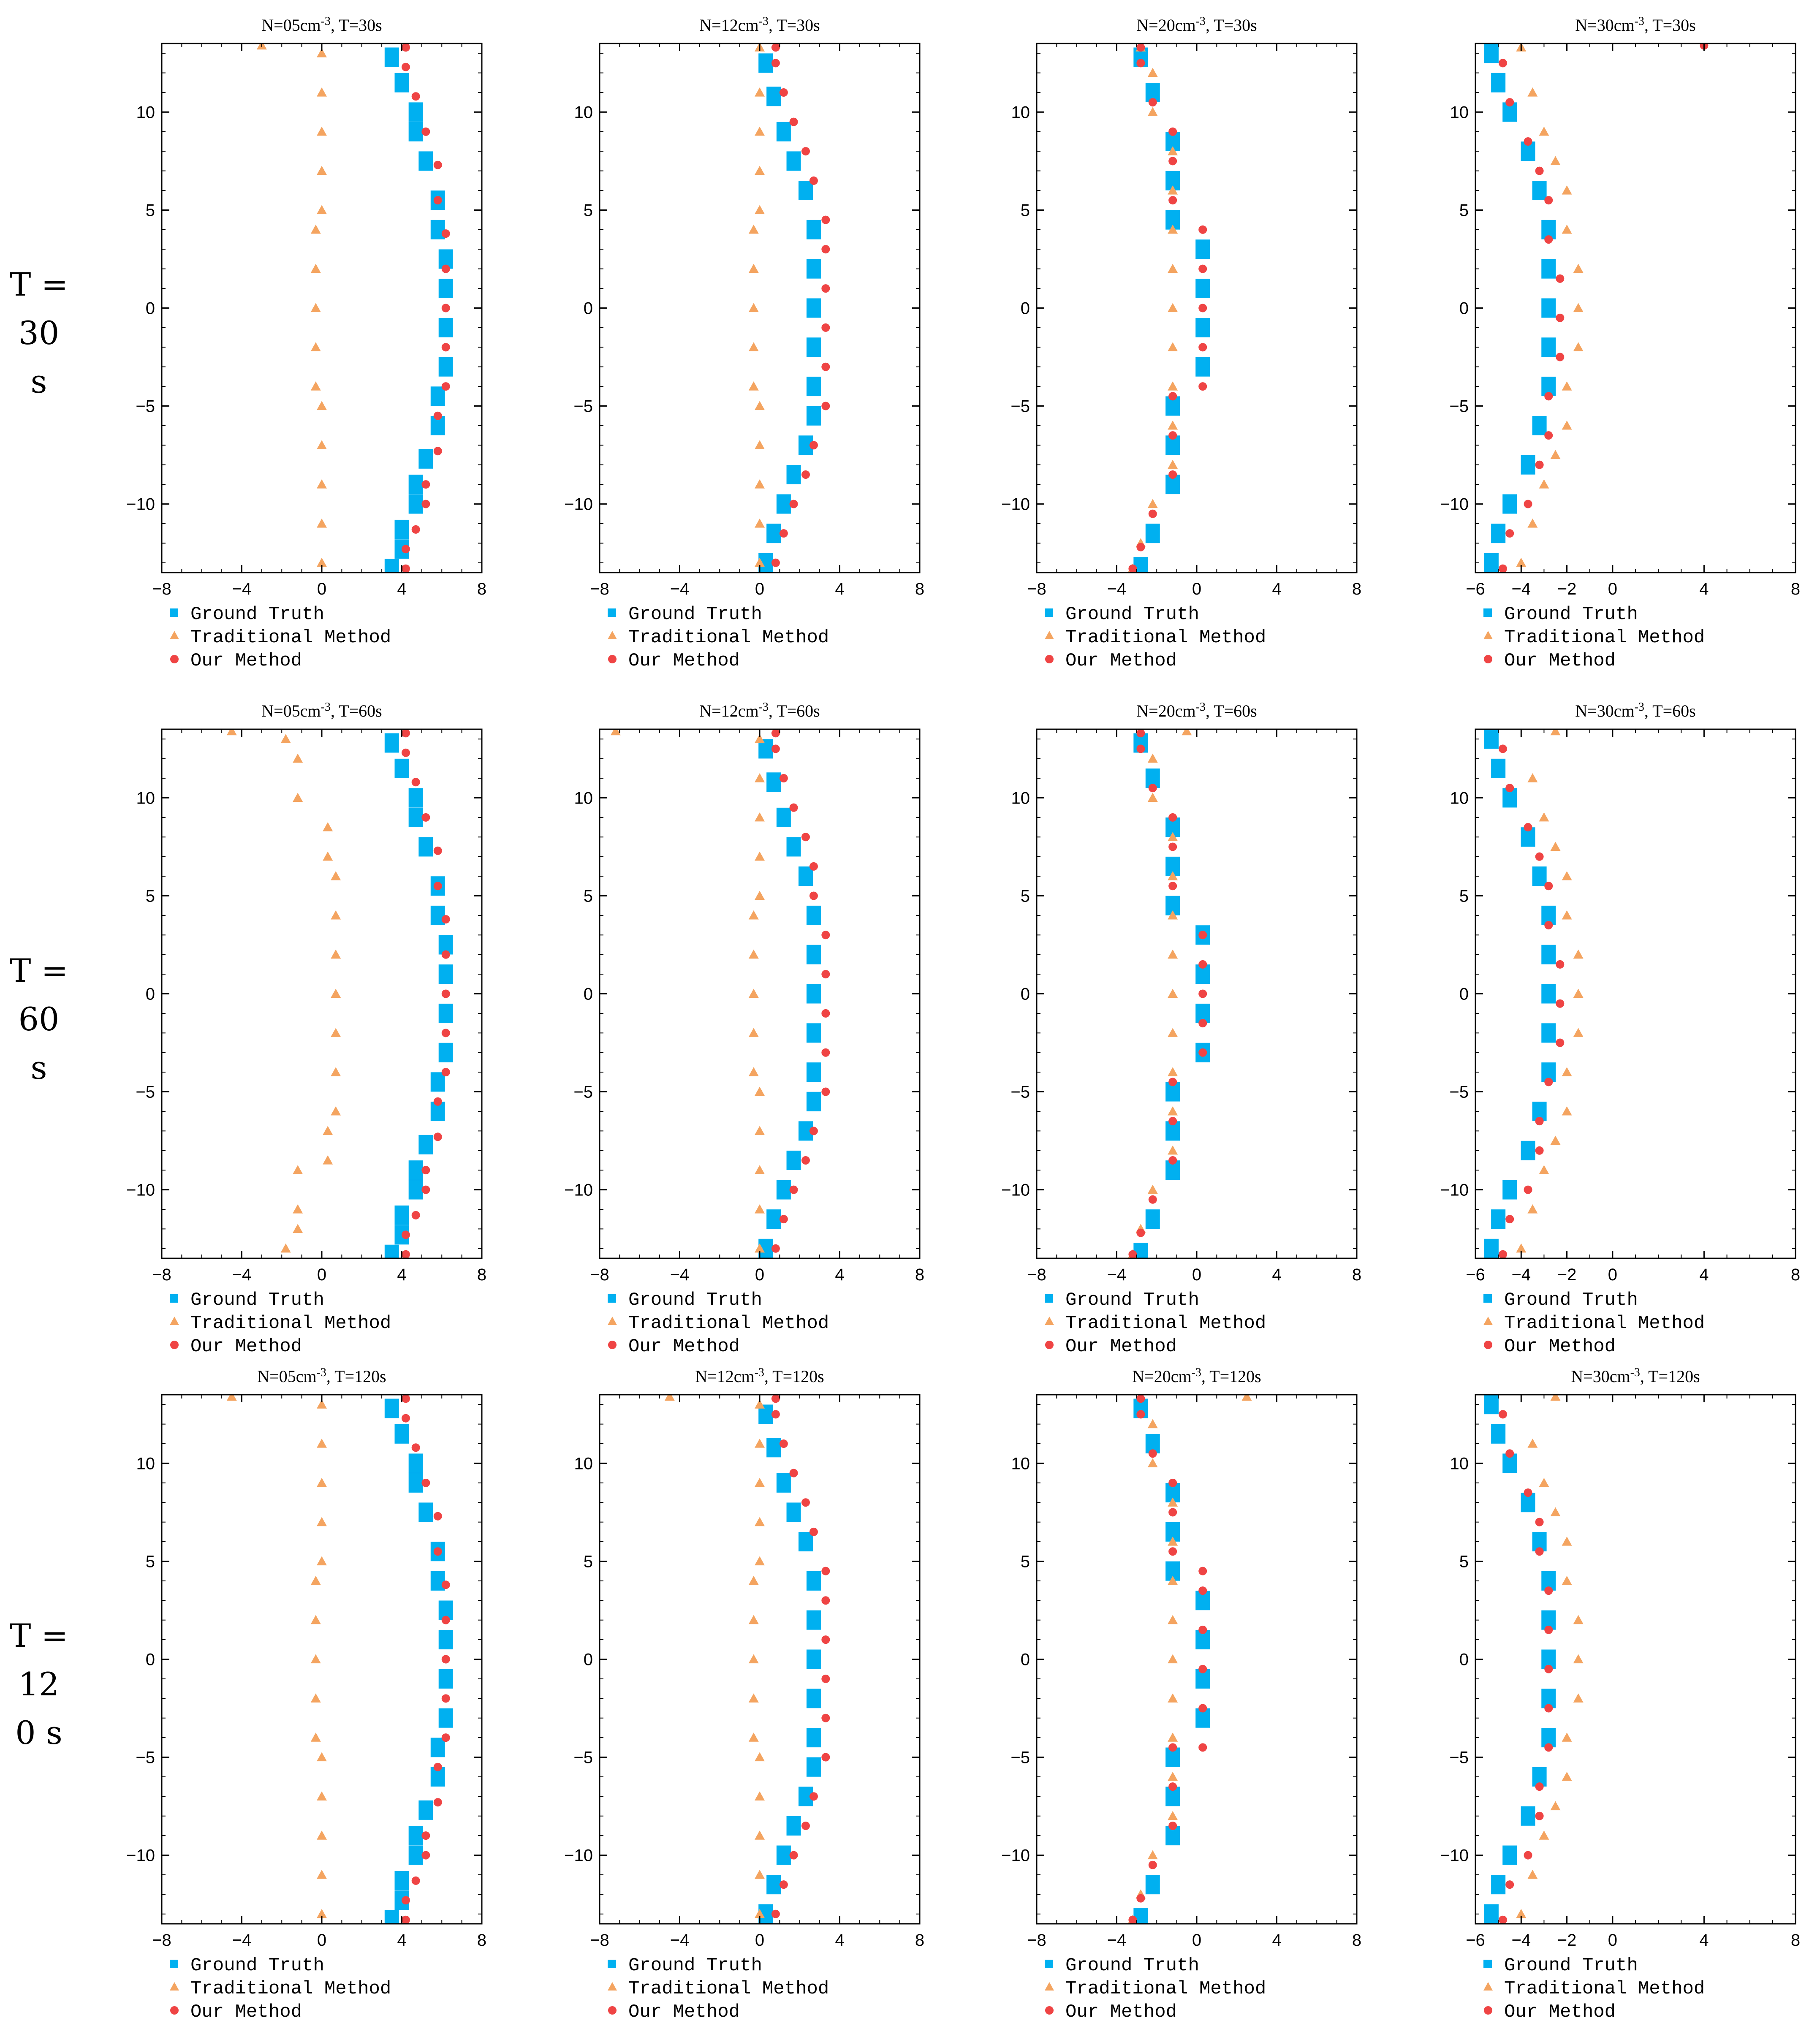 This screenshot has height=2034, width=1820. I want to click on y-tick-label: 0, so click(150, 994).